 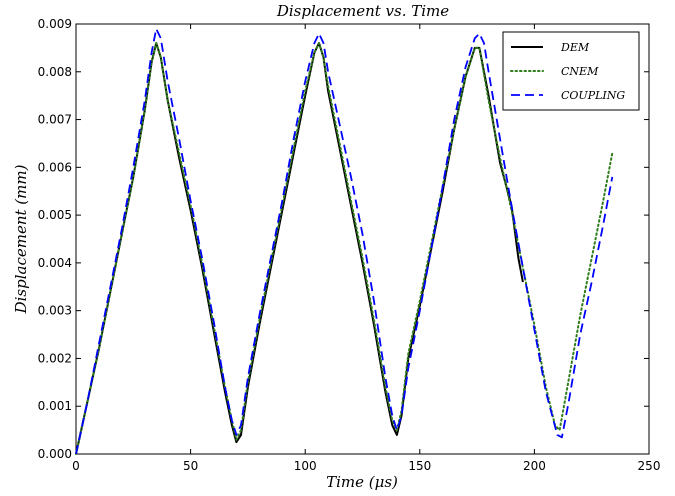 I want to click on legend: DEM CNEM COUPLING, so click(x=571, y=71).